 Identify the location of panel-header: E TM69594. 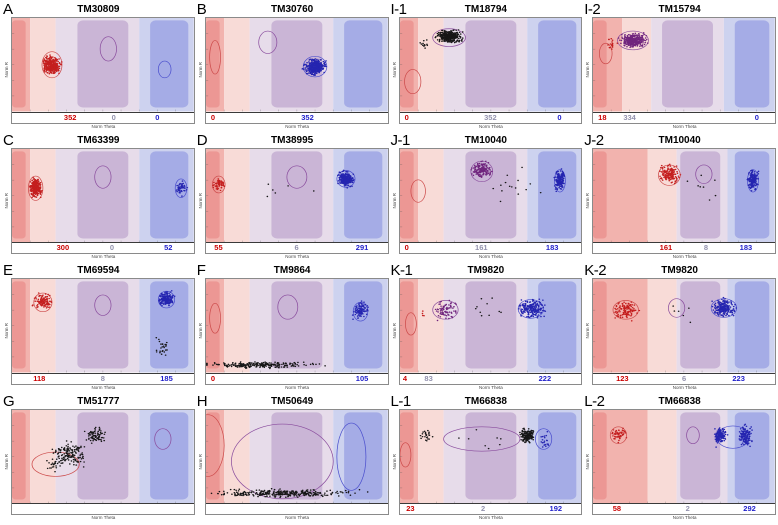
(98, 270).